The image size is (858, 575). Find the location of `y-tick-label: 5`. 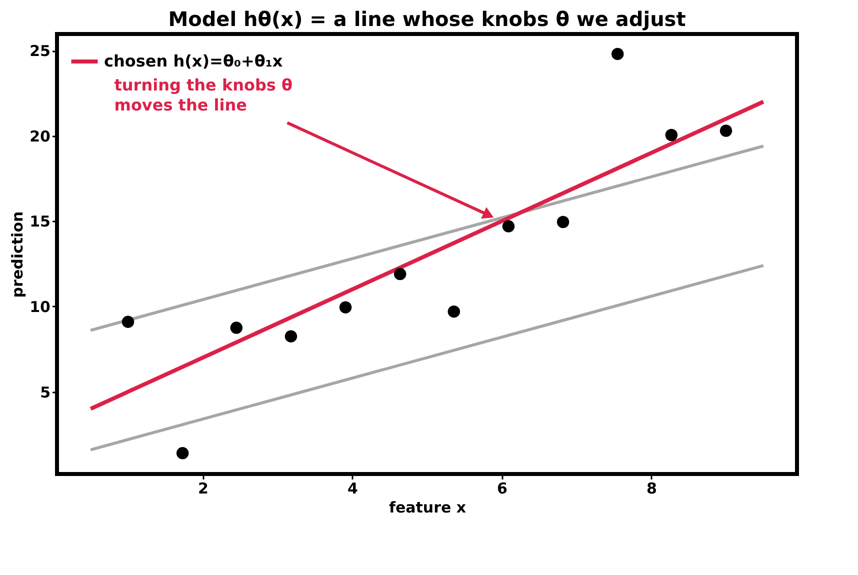

y-tick-label: 5 is located at coordinates (45, 392).